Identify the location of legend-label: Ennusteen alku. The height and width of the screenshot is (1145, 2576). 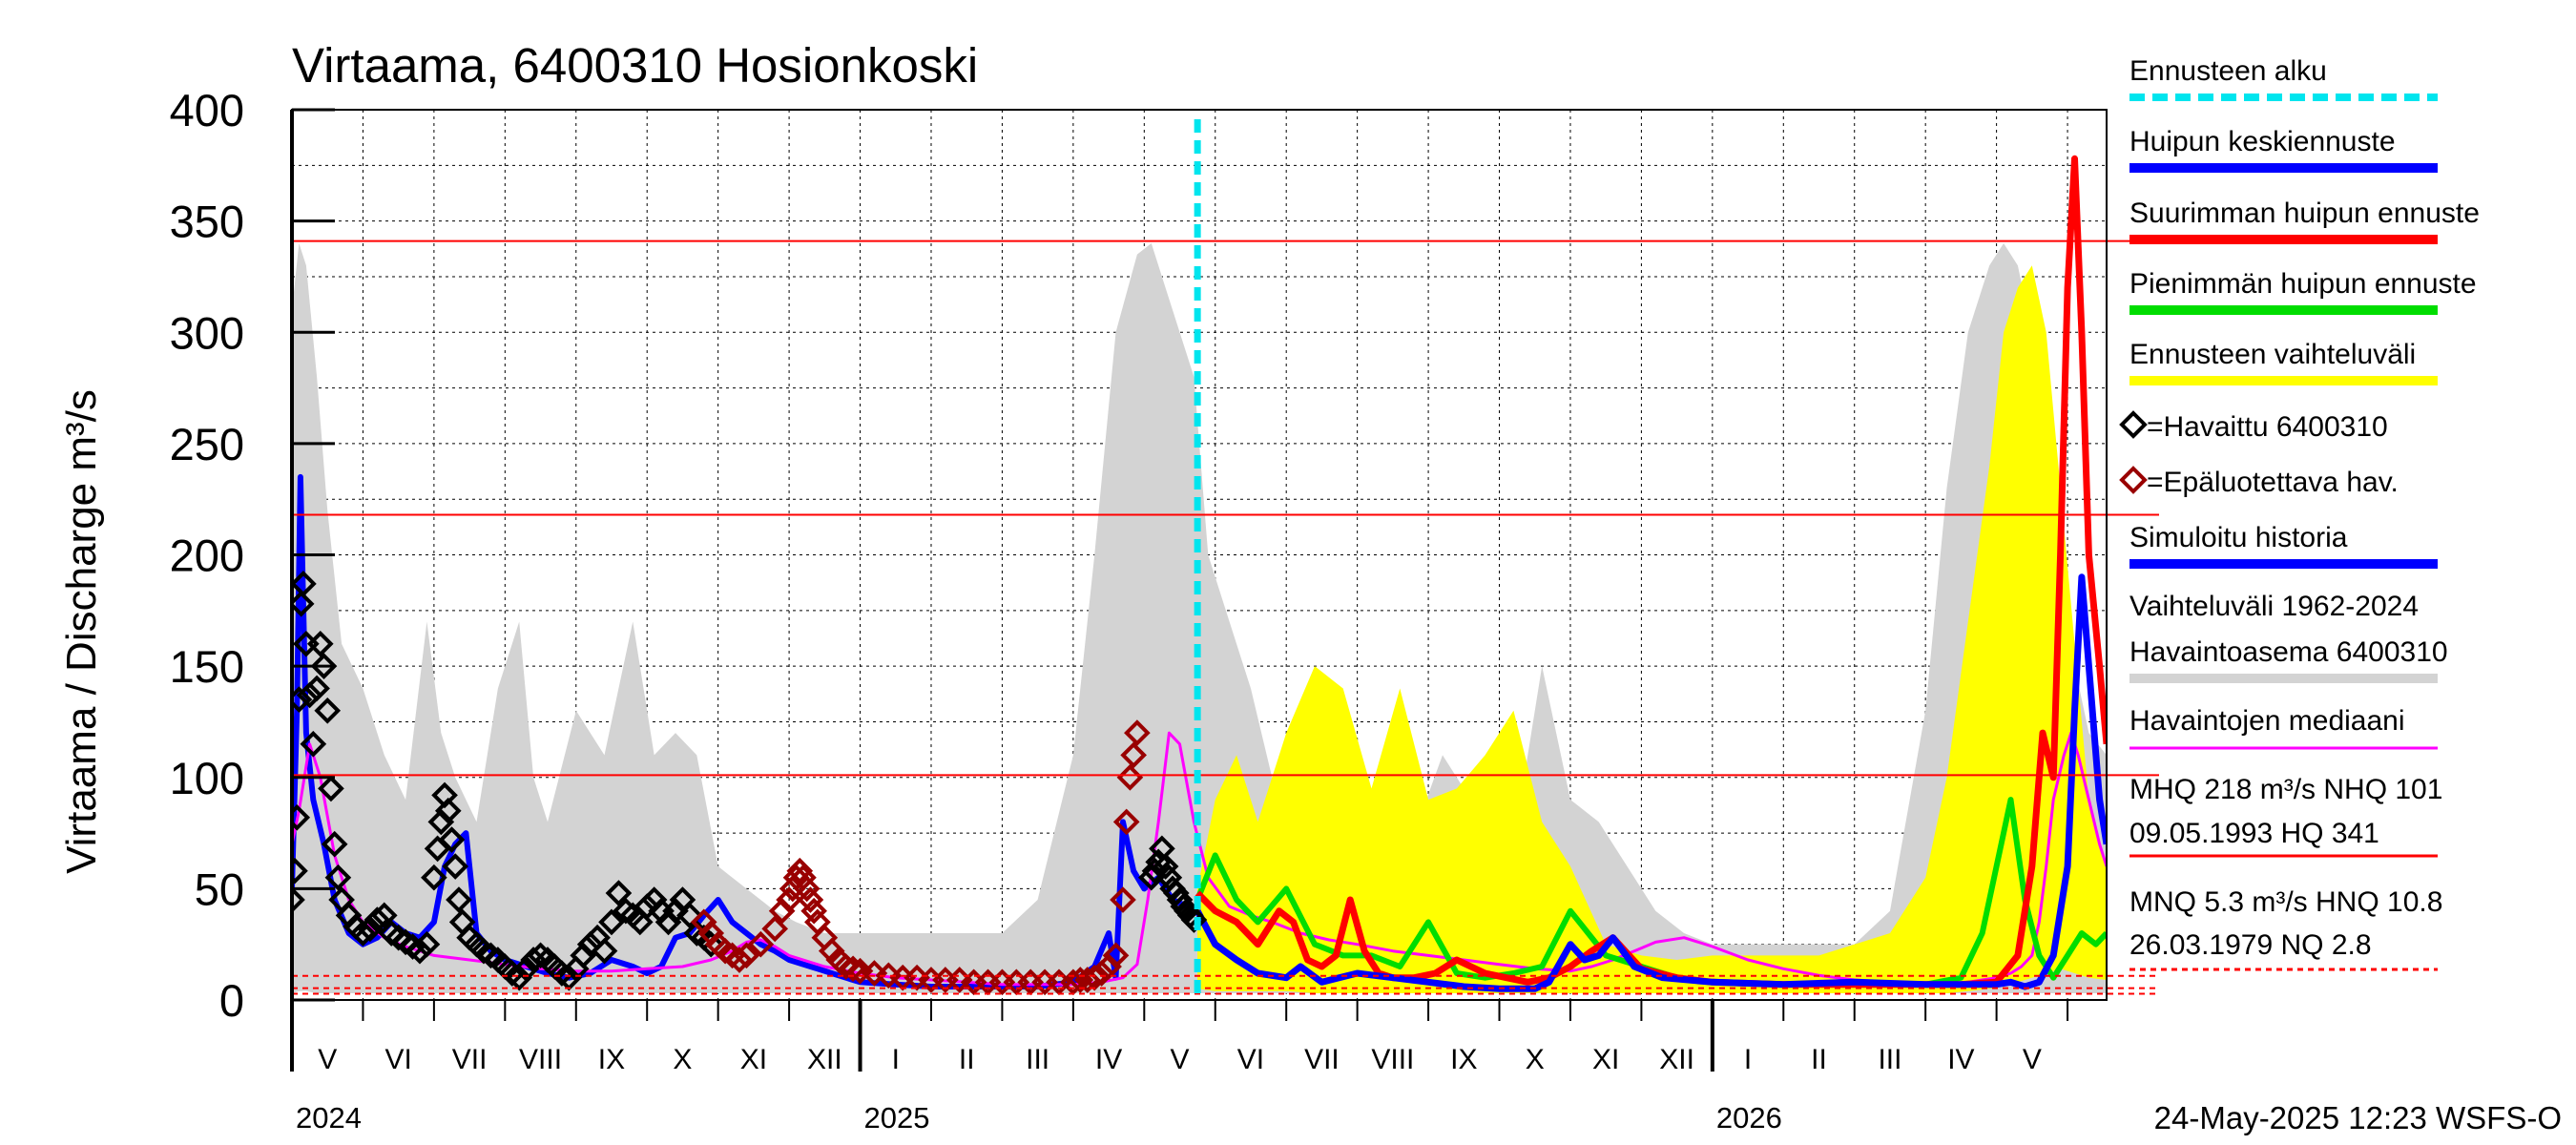
(2228, 71).